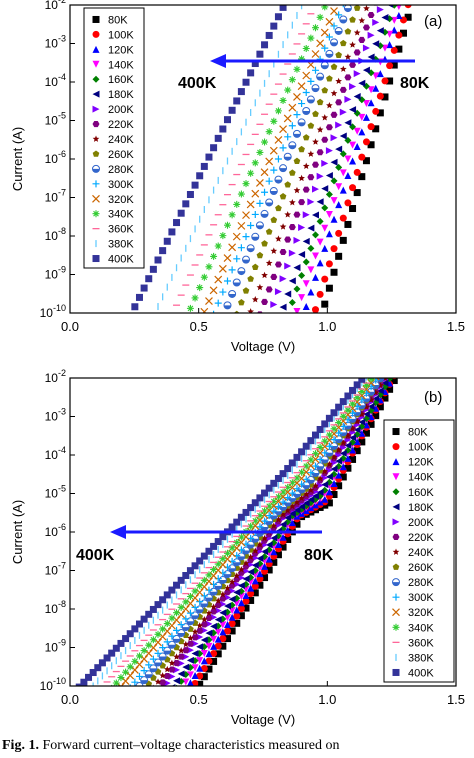 The width and height of the screenshot is (474, 758). Describe the element at coordinates (317, 159) in the screenshot. I see `series-220K` at that location.